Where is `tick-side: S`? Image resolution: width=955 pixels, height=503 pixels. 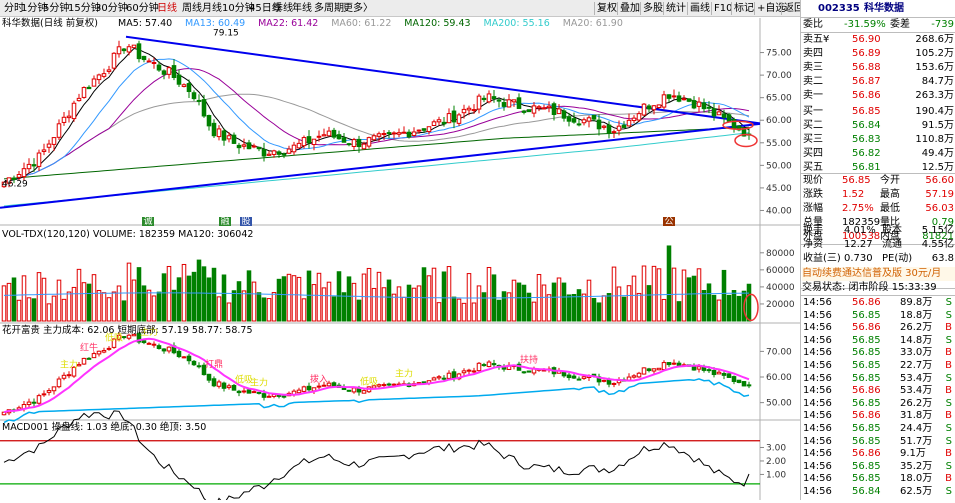
tick-side: S is located at coordinates (948, 403).